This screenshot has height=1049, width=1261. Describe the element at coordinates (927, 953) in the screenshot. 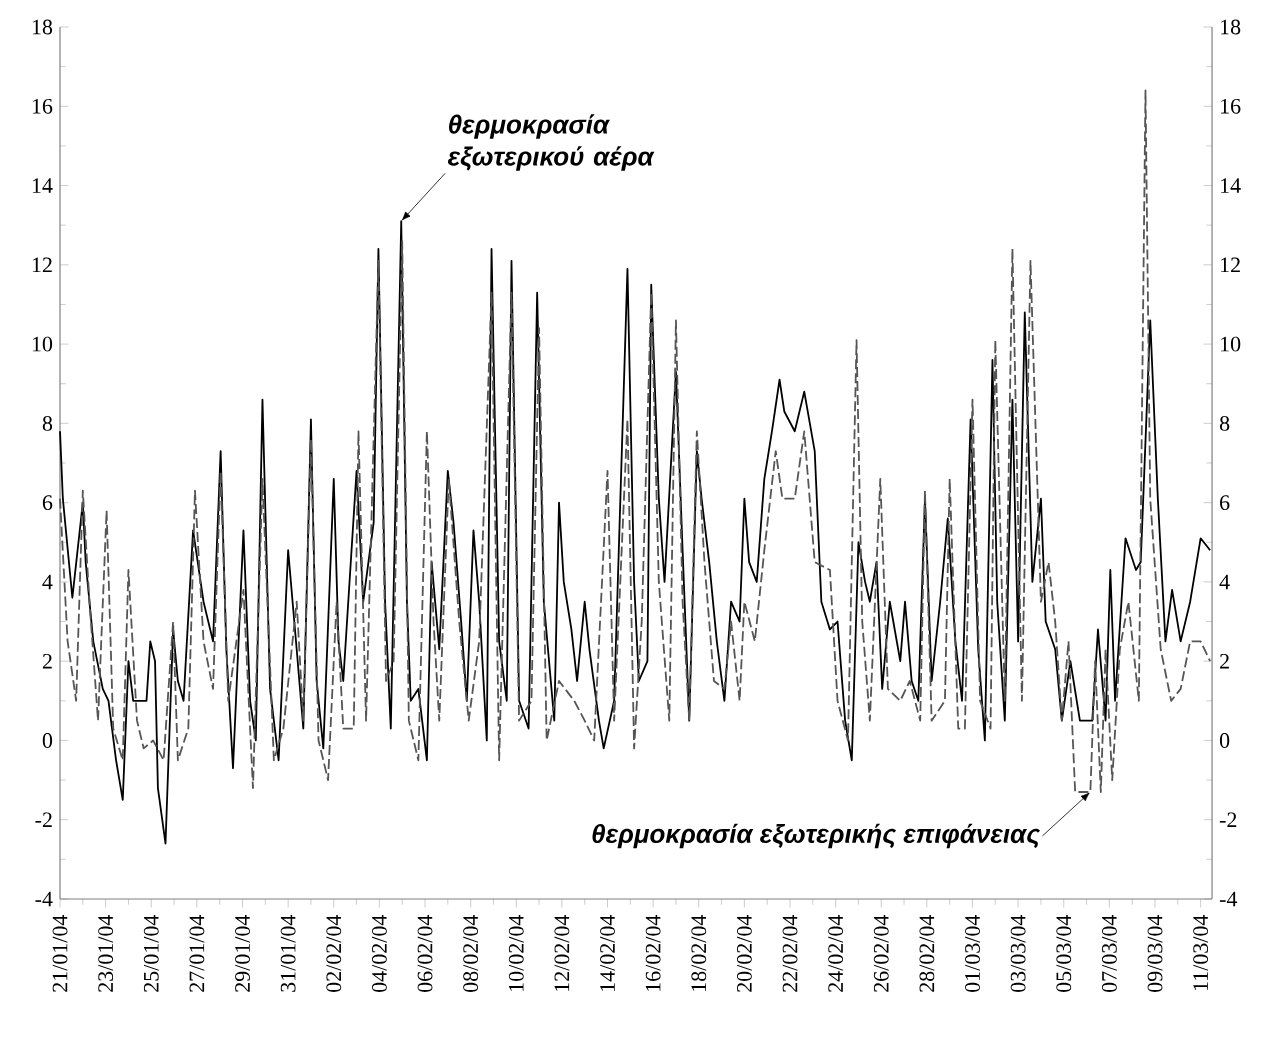

I see `x-tick-label: 28/02/04` at that location.